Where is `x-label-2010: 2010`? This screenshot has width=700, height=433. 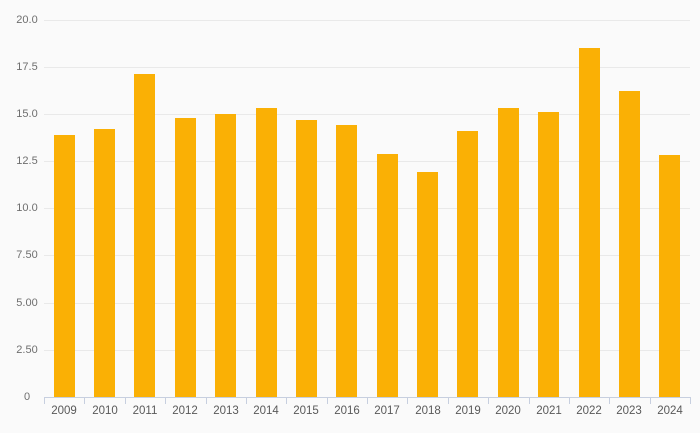 x-label-2010: 2010 is located at coordinates (105, 411).